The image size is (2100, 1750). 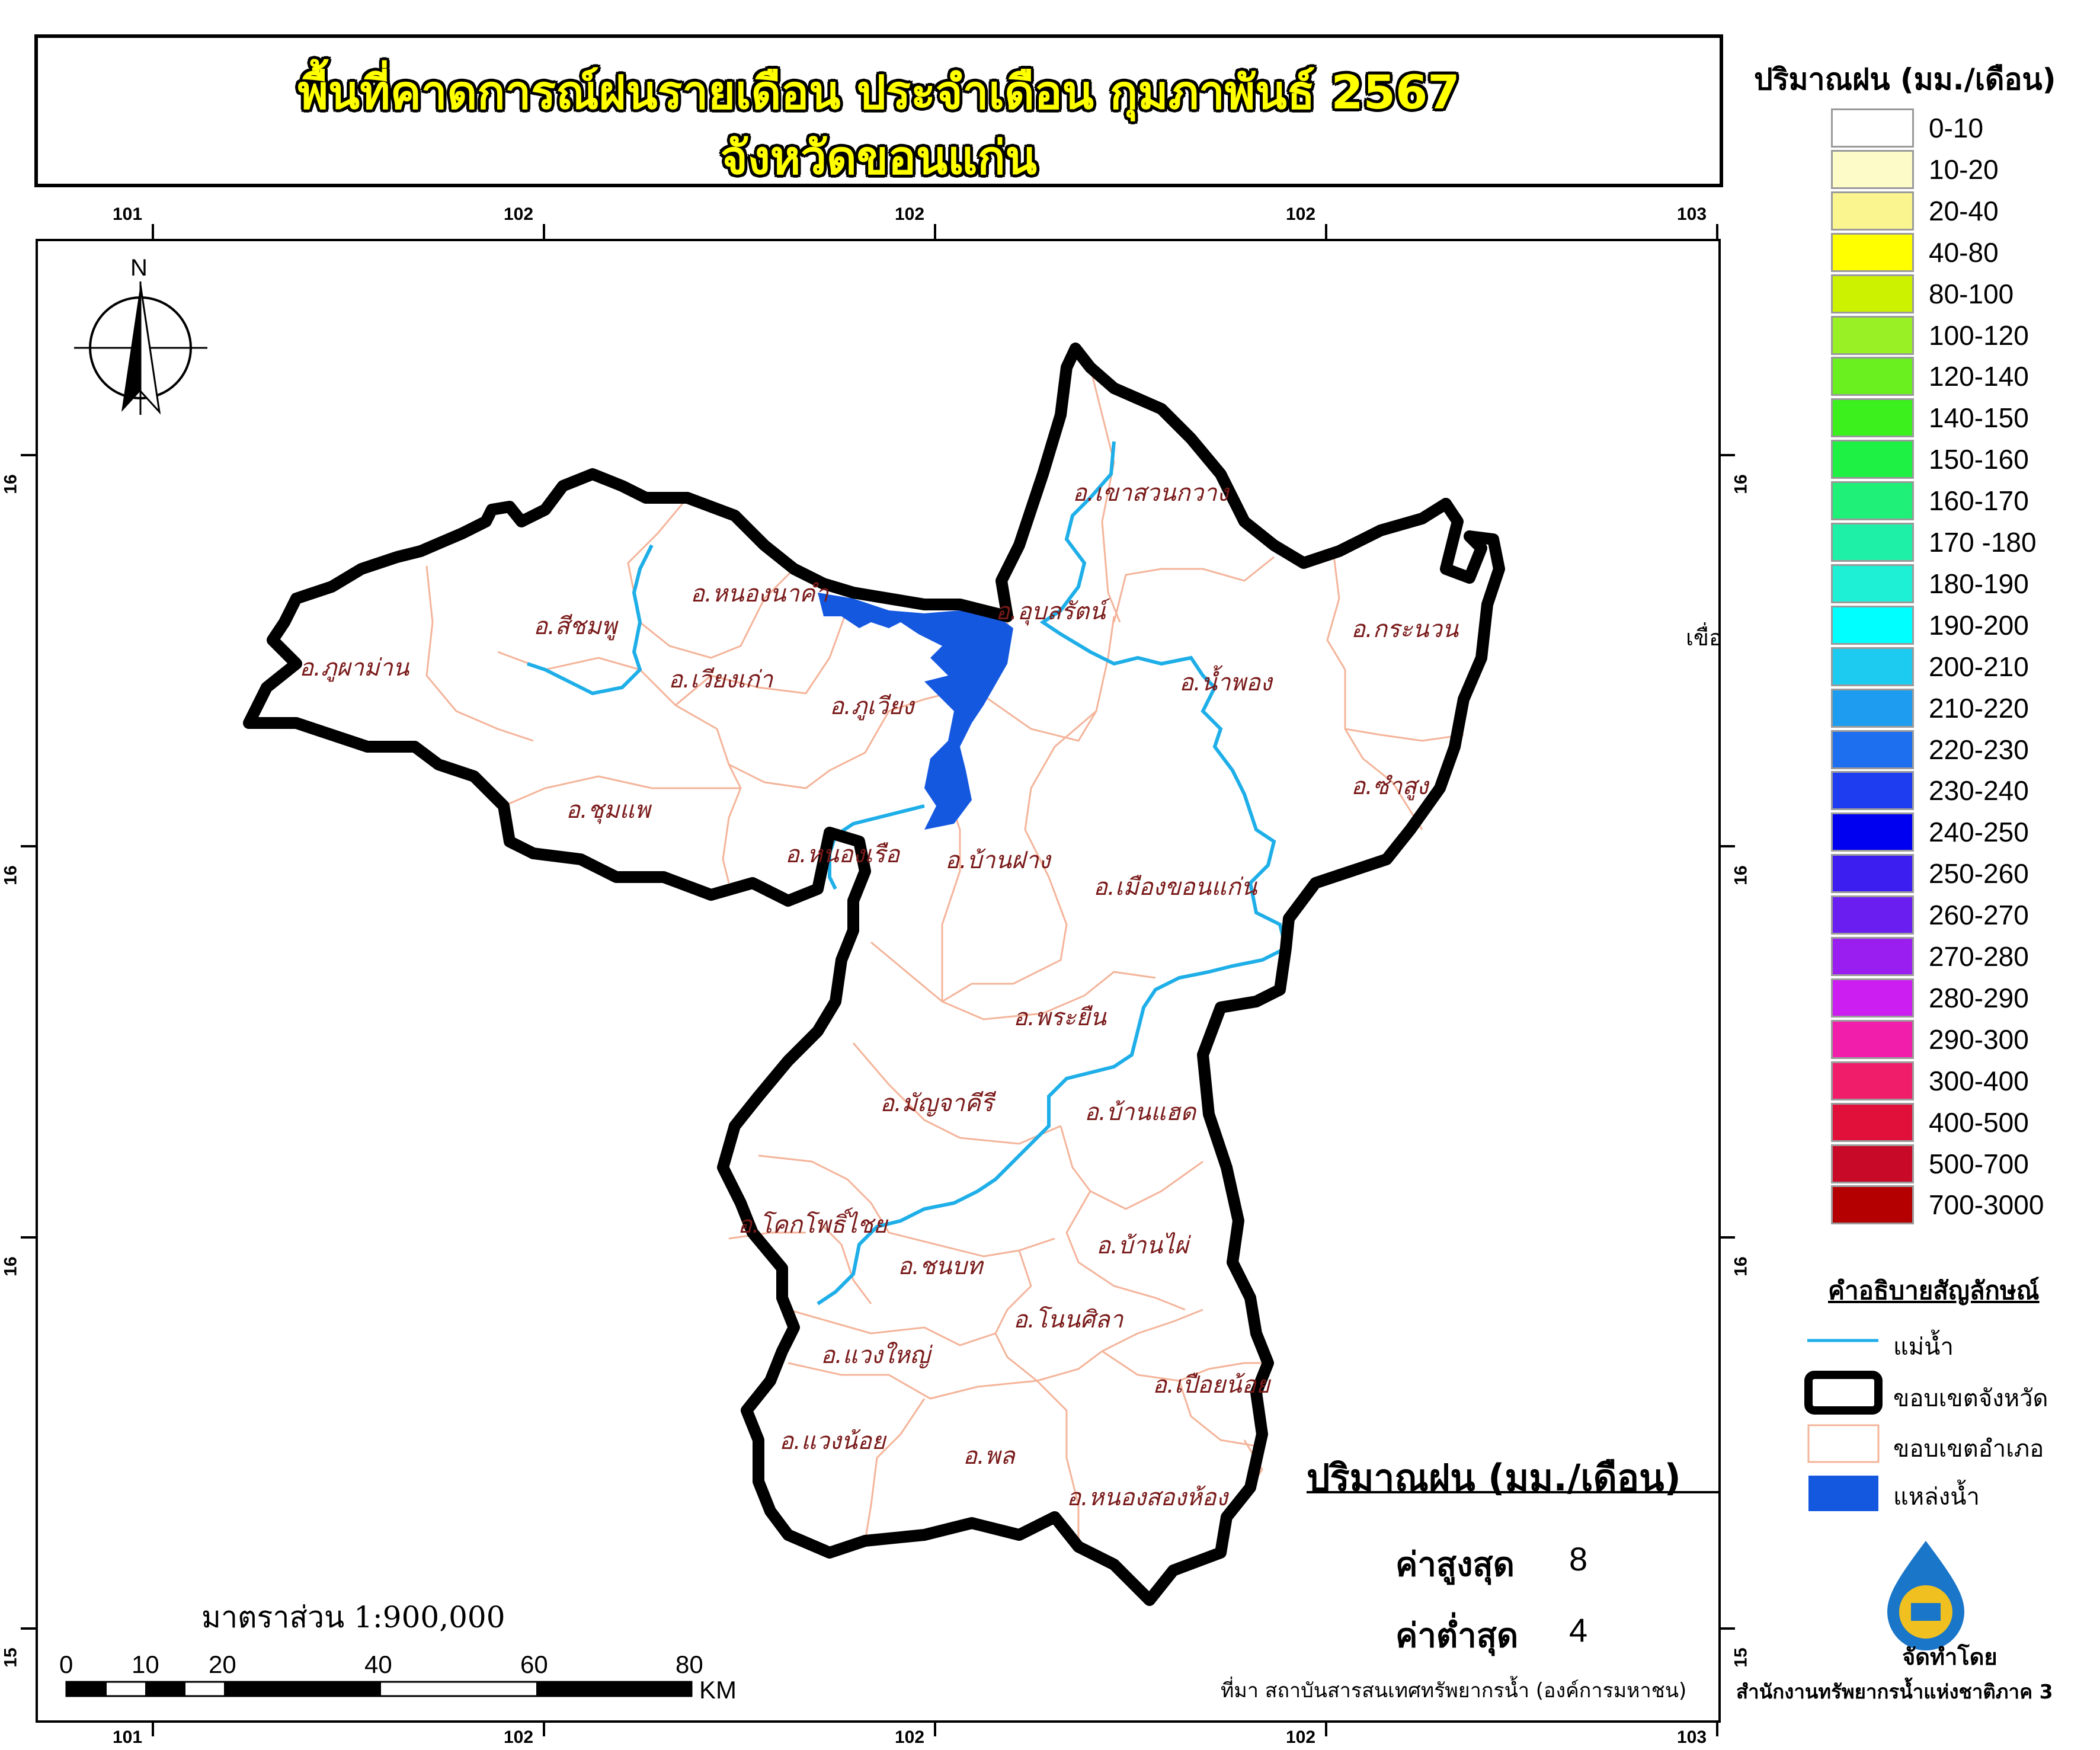 What do you see at coordinates (1979, 418) in the screenshot?
I see `rain-legend-label: 140-150` at bounding box center [1979, 418].